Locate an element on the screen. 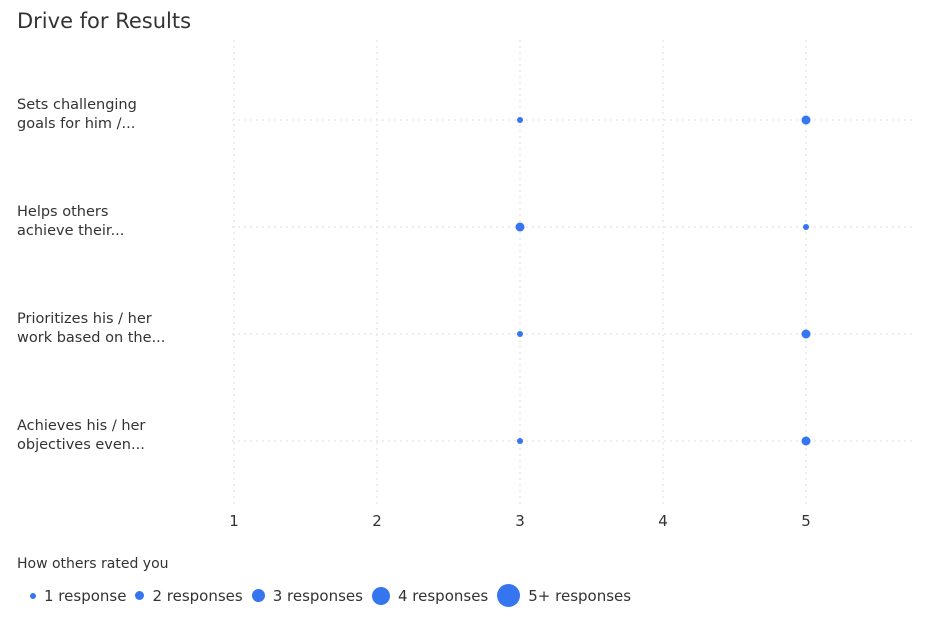 Image resolution: width=936 pixels, height=630 pixels. x-tick-label: 5 is located at coordinates (806, 521).